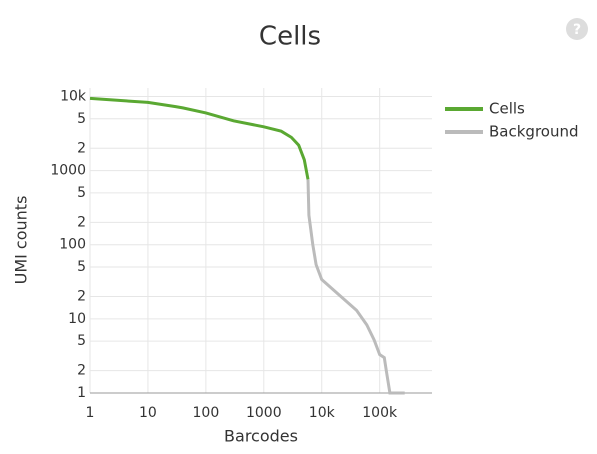 The image size is (597, 454). Describe the element at coordinates (380, 413) in the screenshot. I see `x-tick-label: 100k` at that location.